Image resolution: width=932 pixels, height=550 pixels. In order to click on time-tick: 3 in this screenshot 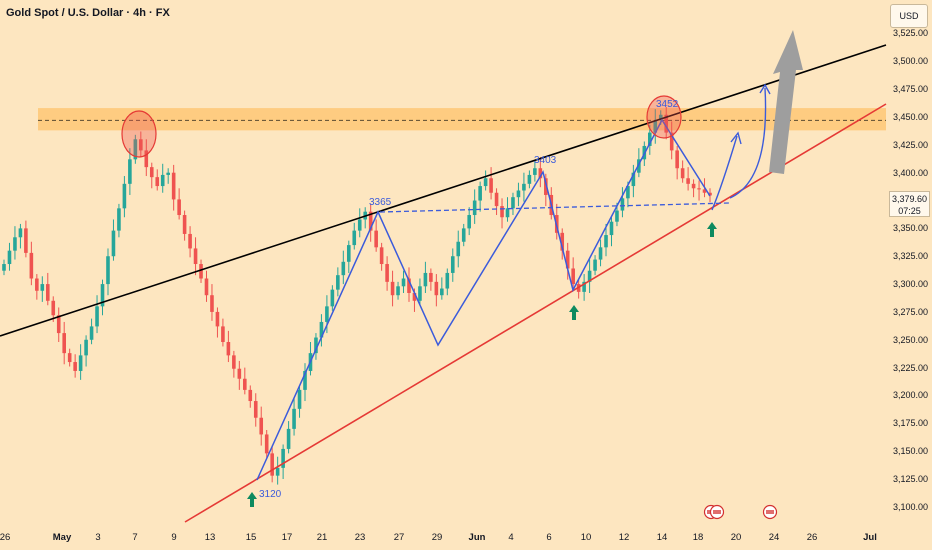, I will do `click(98, 537)`.